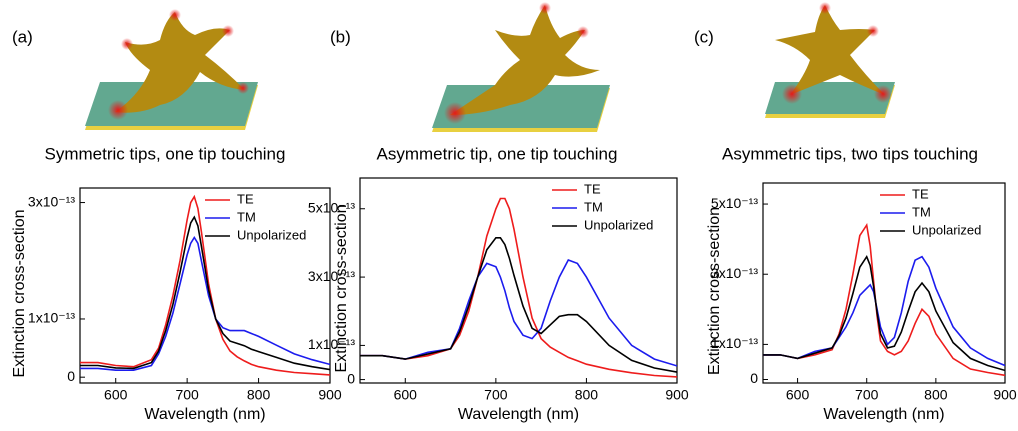 This screenshot has width=1018, height=431. Describe the element at coordinates (704, 36) in the screenshot. I see `panel-label: (c)` at that location.